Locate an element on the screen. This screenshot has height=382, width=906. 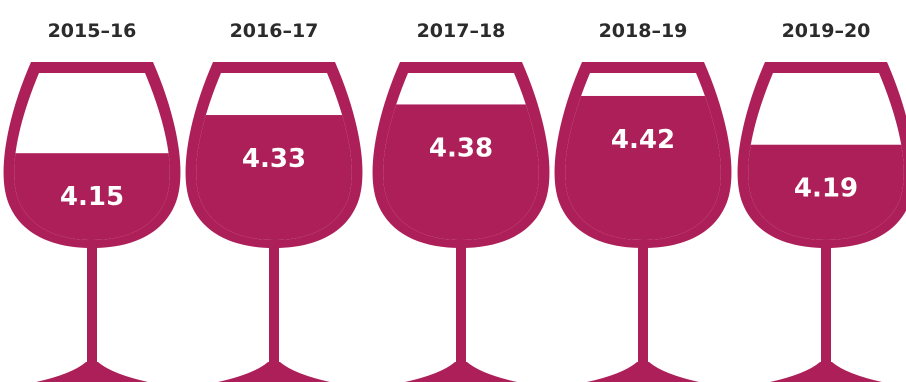
value-label: 4.19 is located at coordinates (826, 189).